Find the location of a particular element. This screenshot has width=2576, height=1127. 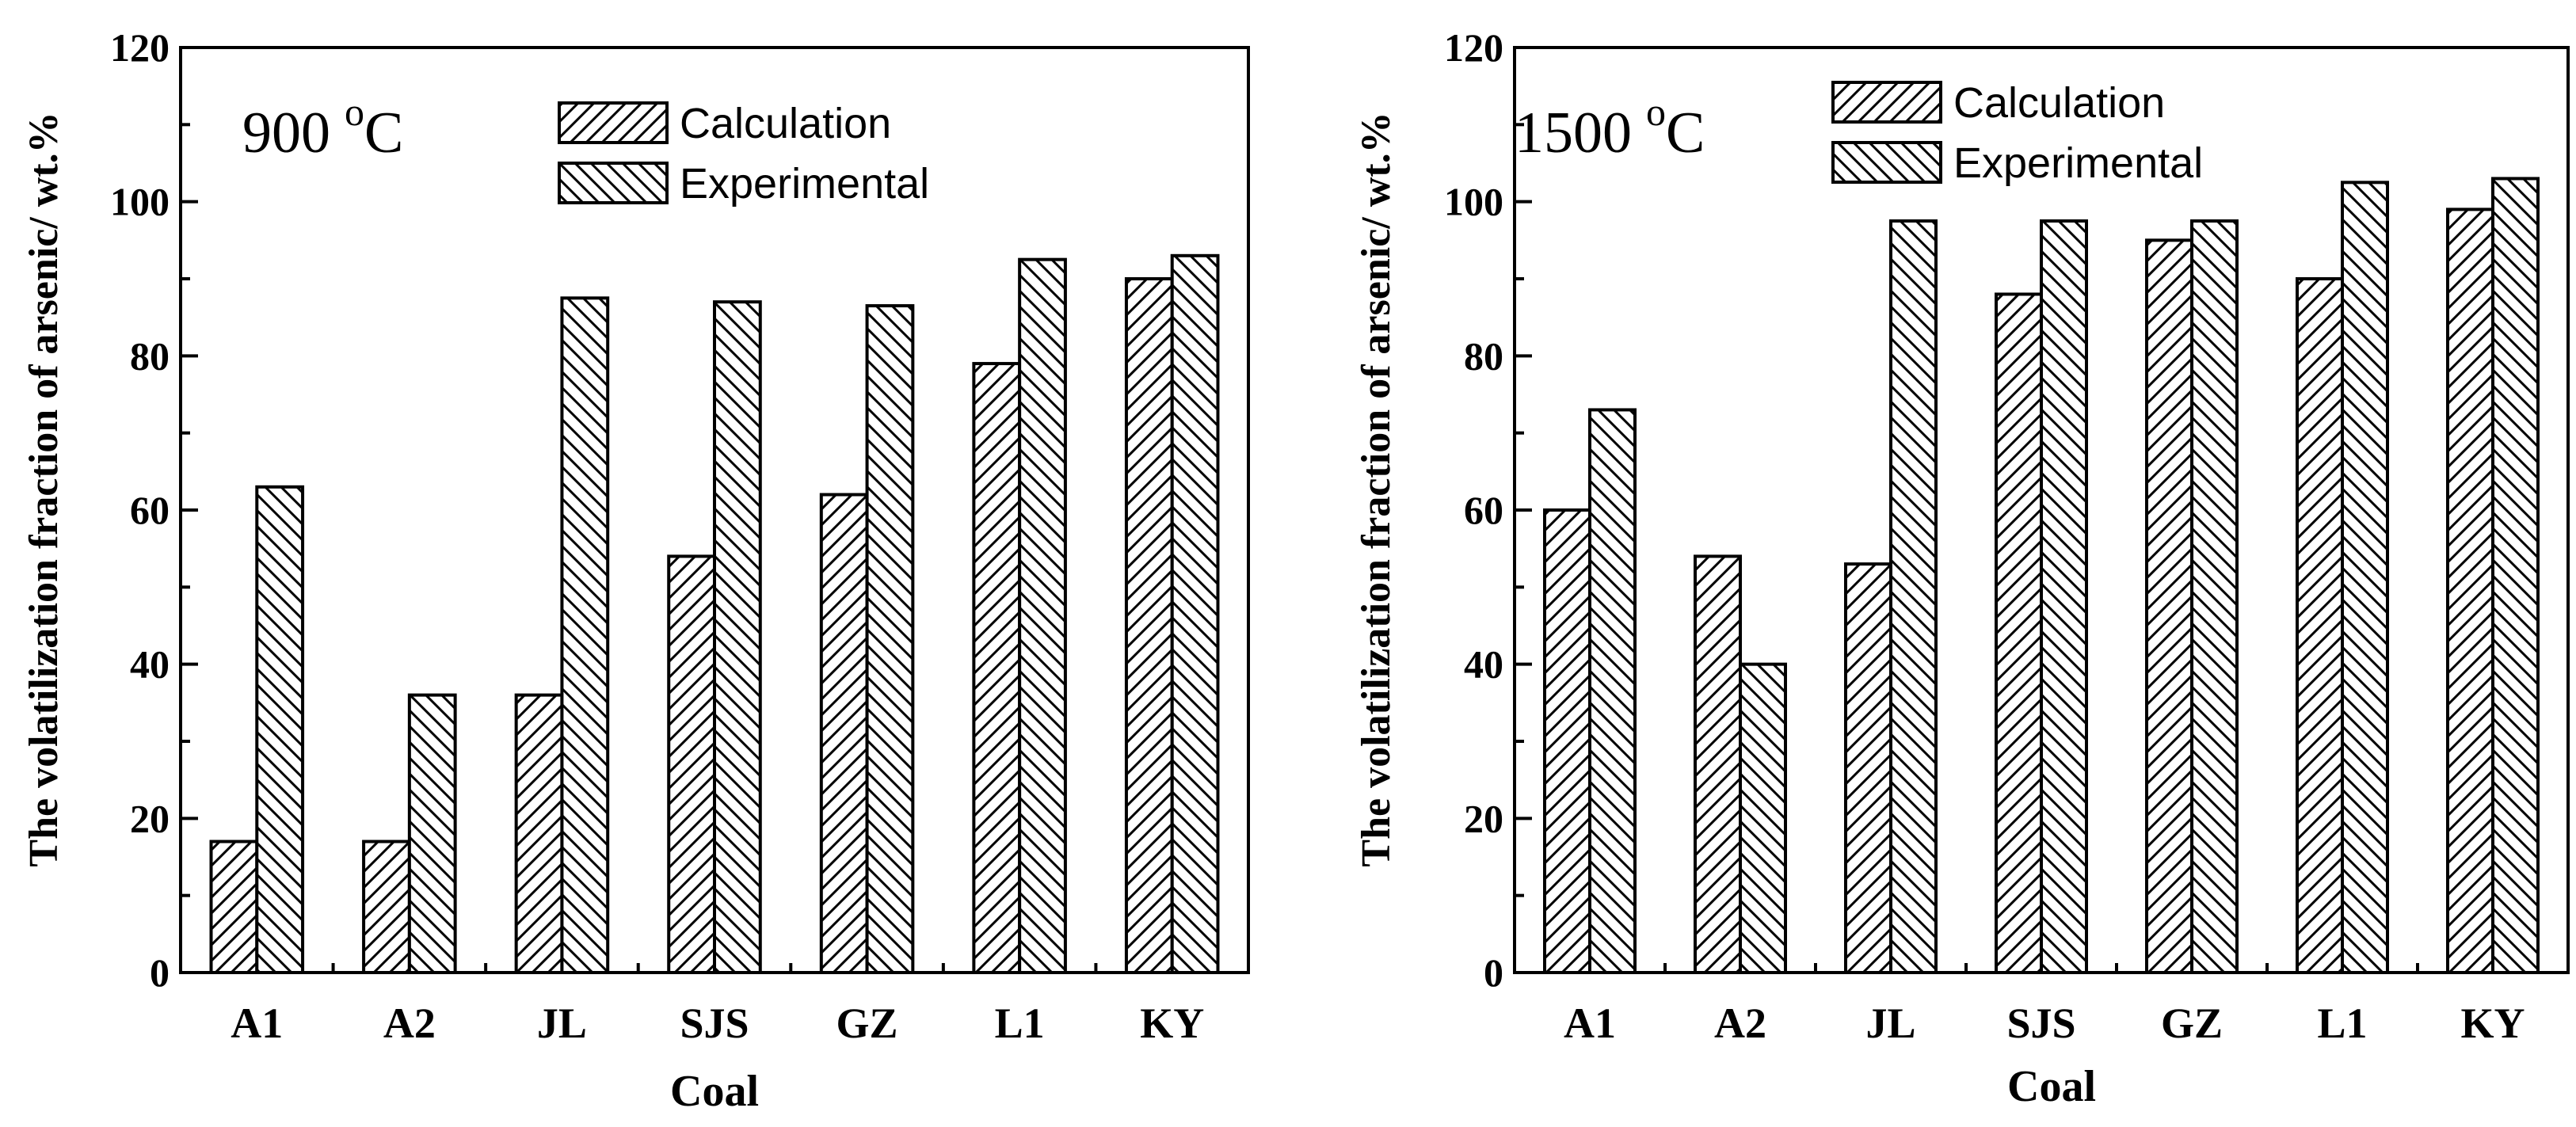

temperature-annotation: 1500 oC is located at coordinates (1610, 127).